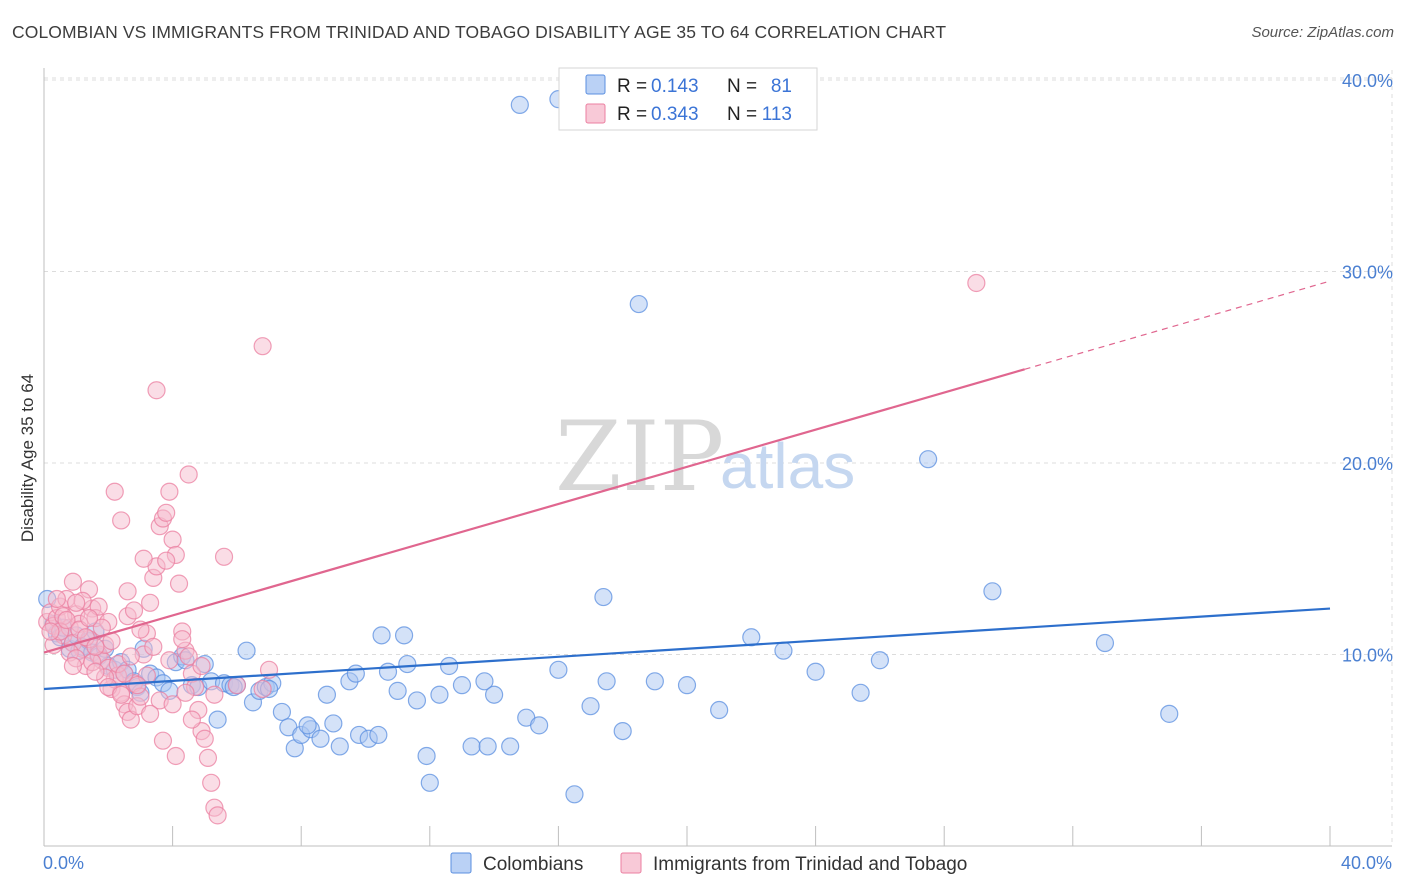 This screenshot has height=892, width=1406. Describe the element at coordinates (1177, 325) in the screenshot. I see `trend-line-trinidad-extrapolated` at that location.